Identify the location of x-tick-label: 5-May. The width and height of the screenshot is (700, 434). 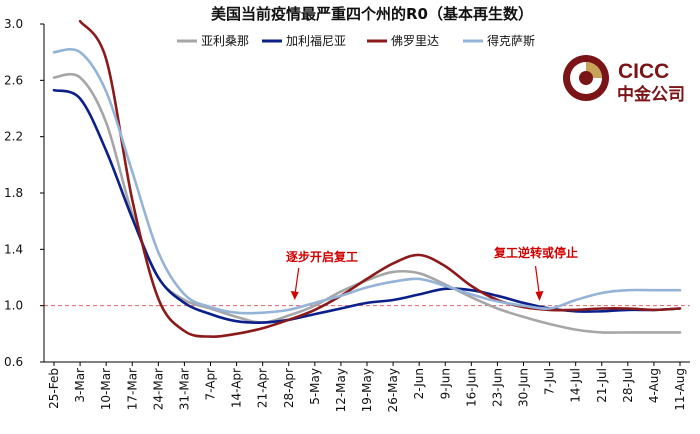
(315, 386).